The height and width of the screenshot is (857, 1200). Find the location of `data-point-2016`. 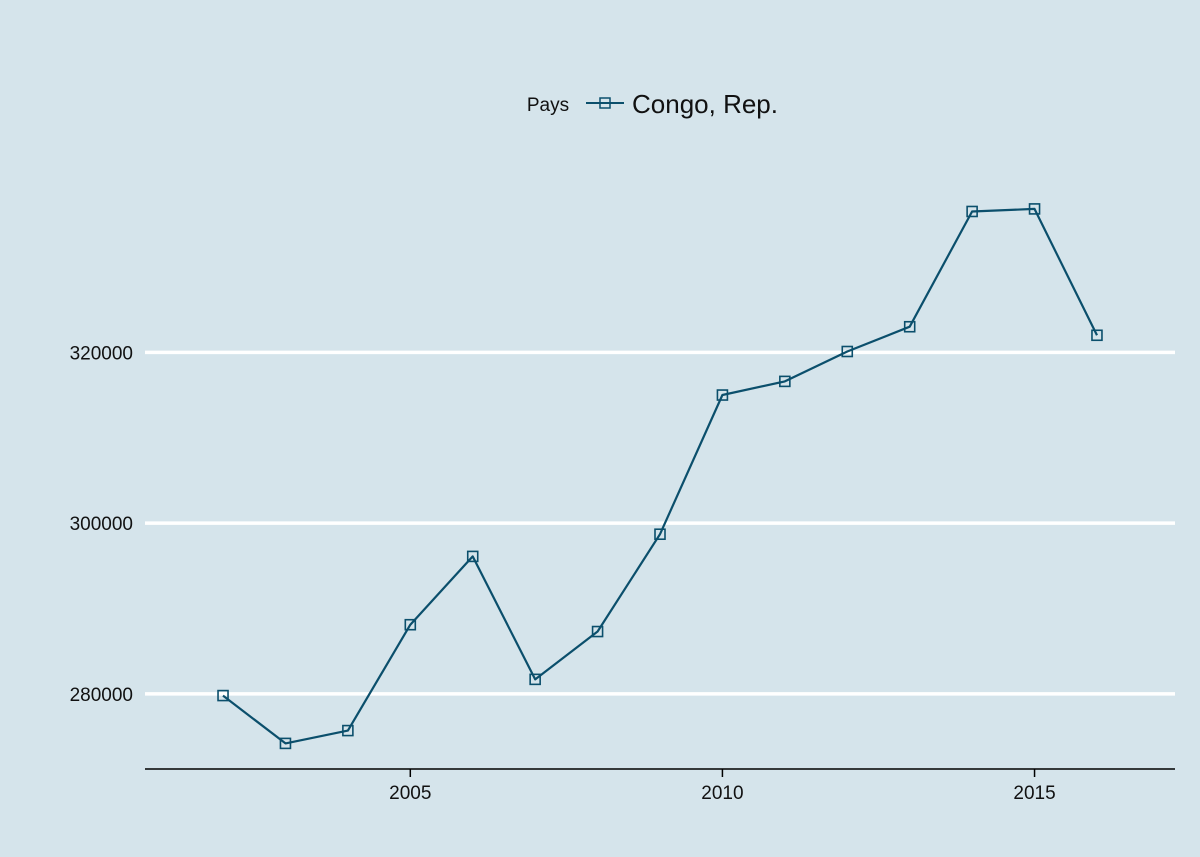

data-point-2016 is located at coordinates (1097, 335).